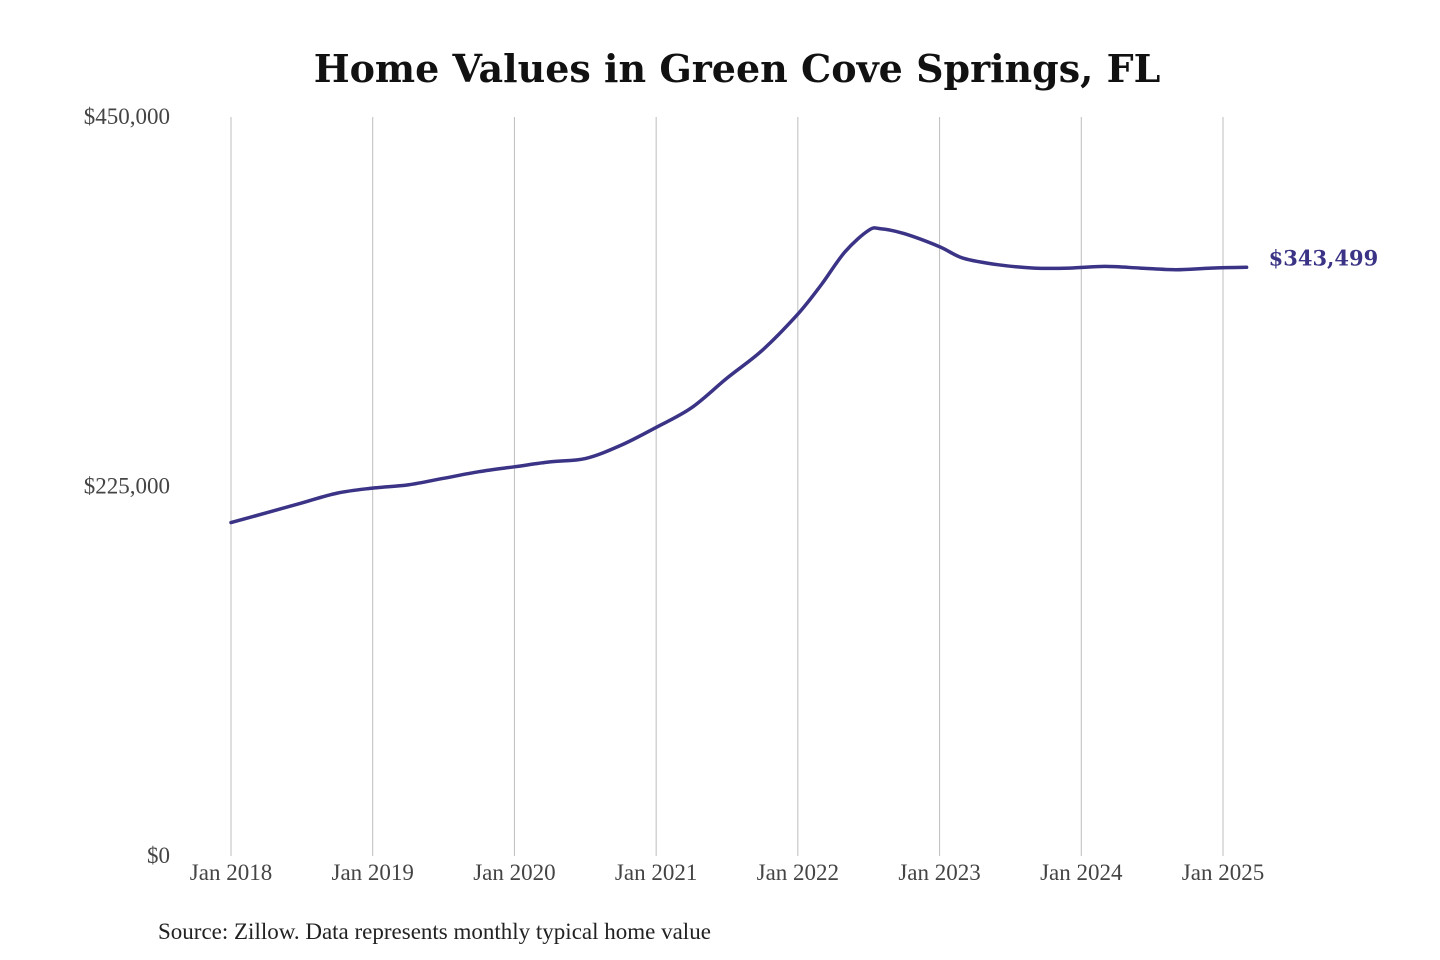 This screenshot has height=960, width=1440. I want to click on y-axis-labels: $0 $225,000 $450,000, so click(127, 486).